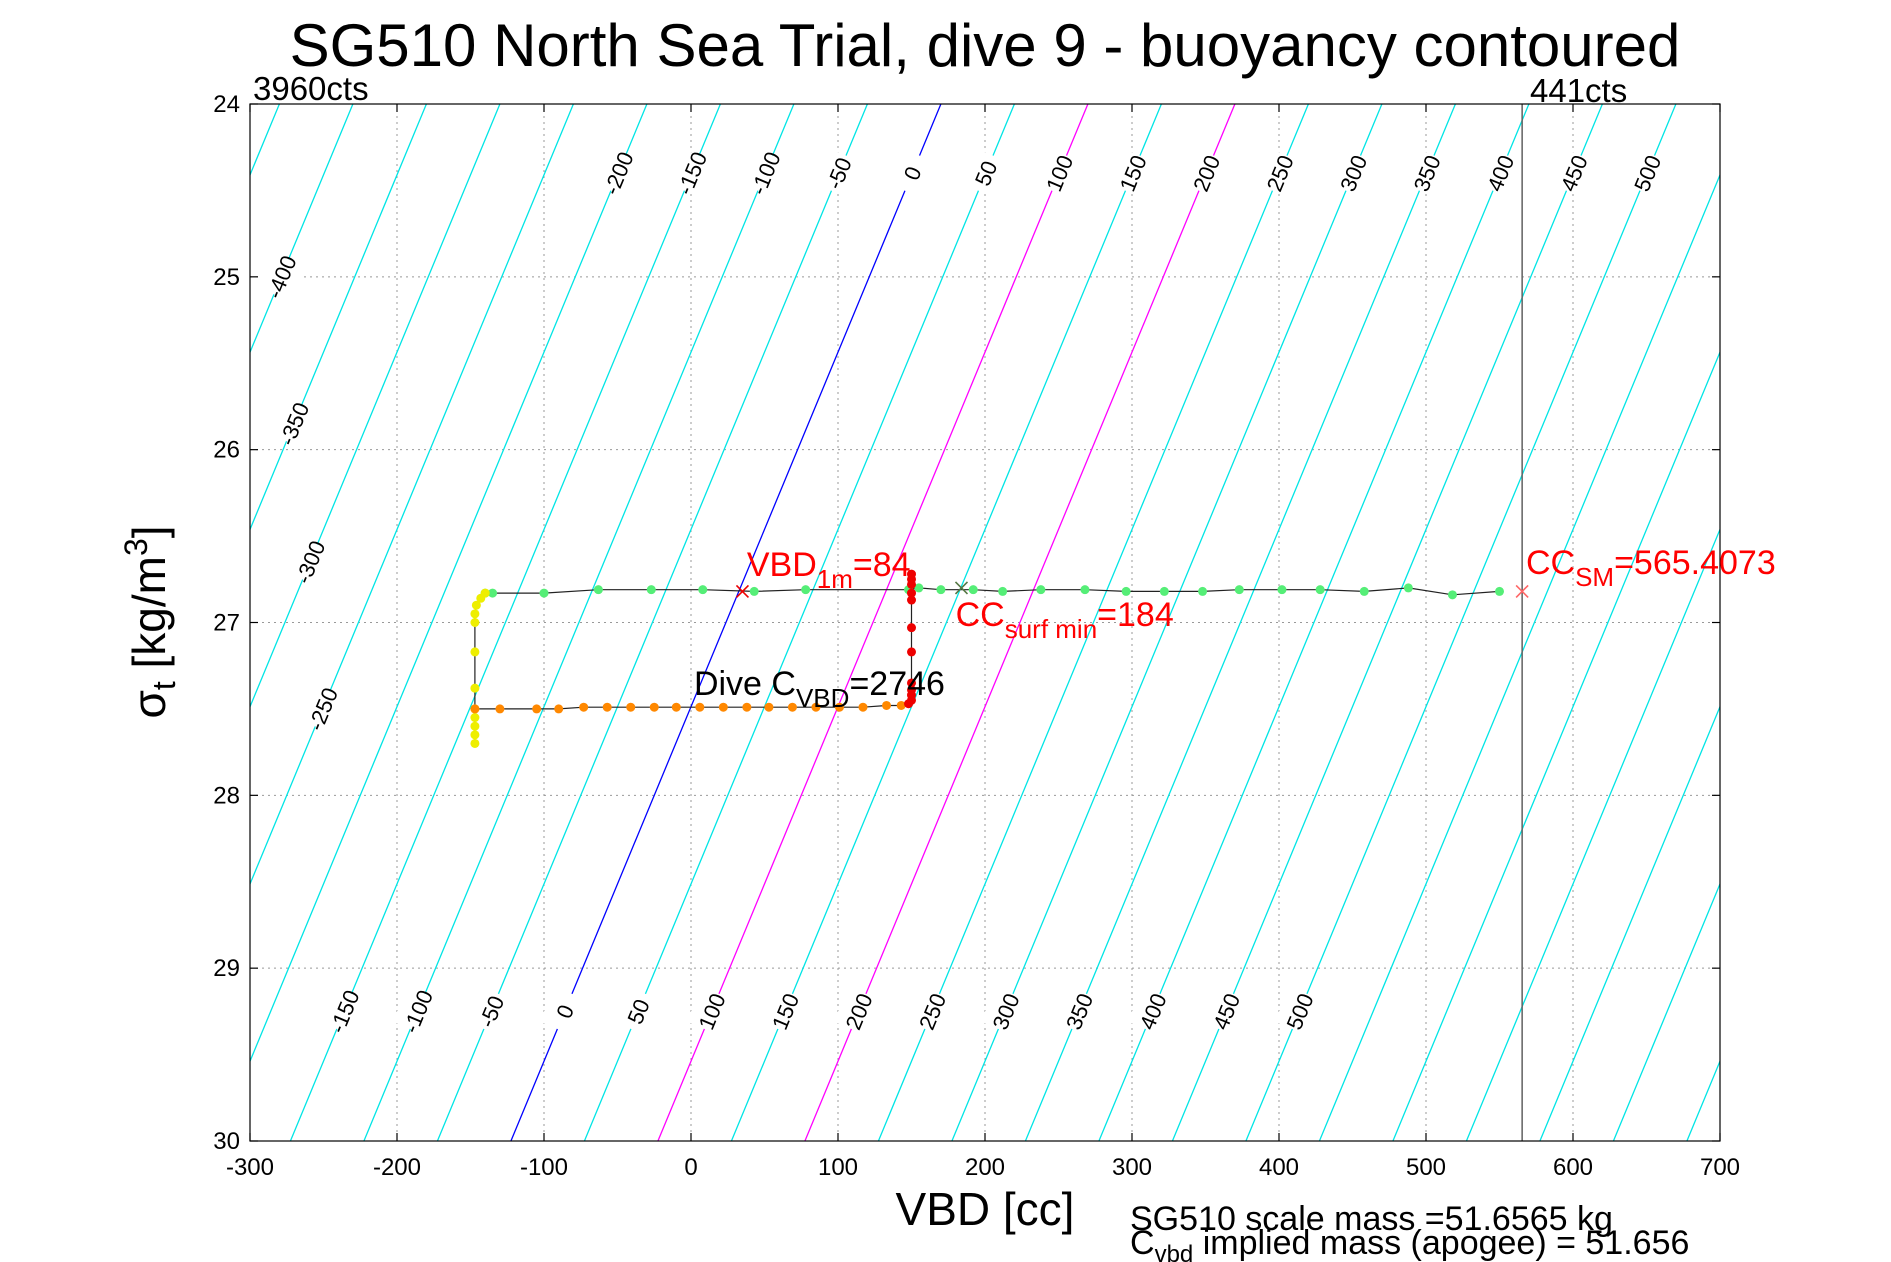 This screenshot has height=1262, width=1891. Describe the element at coordinates (1441, 1243) in the screenshot. I see `footer-implied-mass-tail: implied mass (apogee) = 51.656` at that location.